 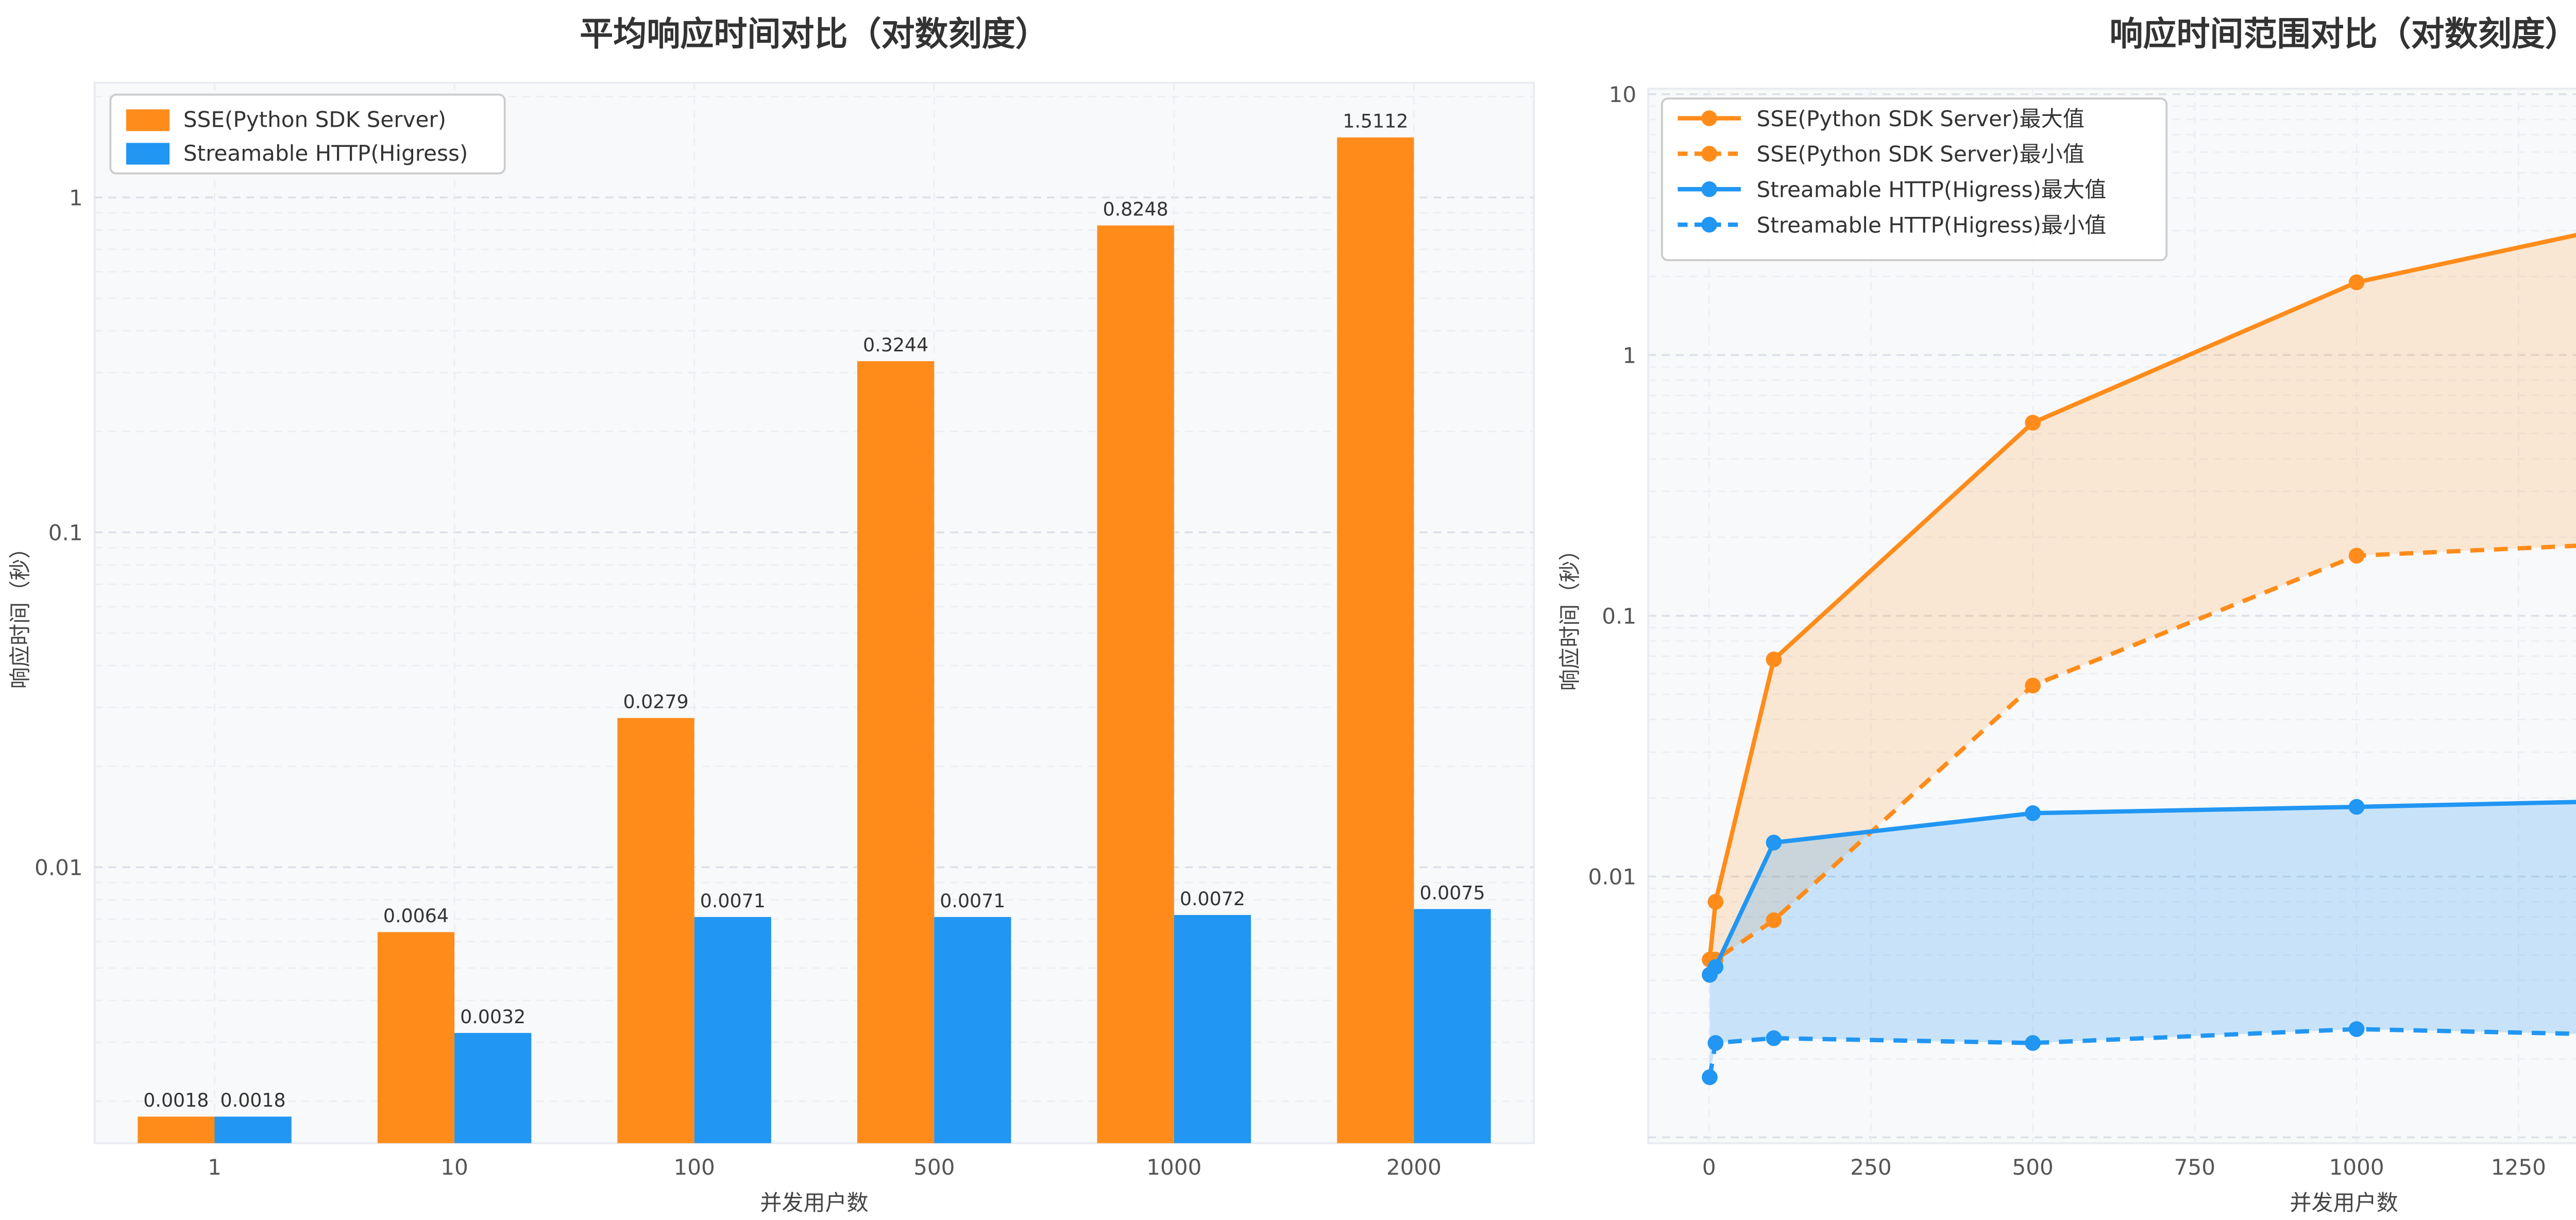 I want to click on bar-value-label: 1.5112, so click(x=1375, y=121).